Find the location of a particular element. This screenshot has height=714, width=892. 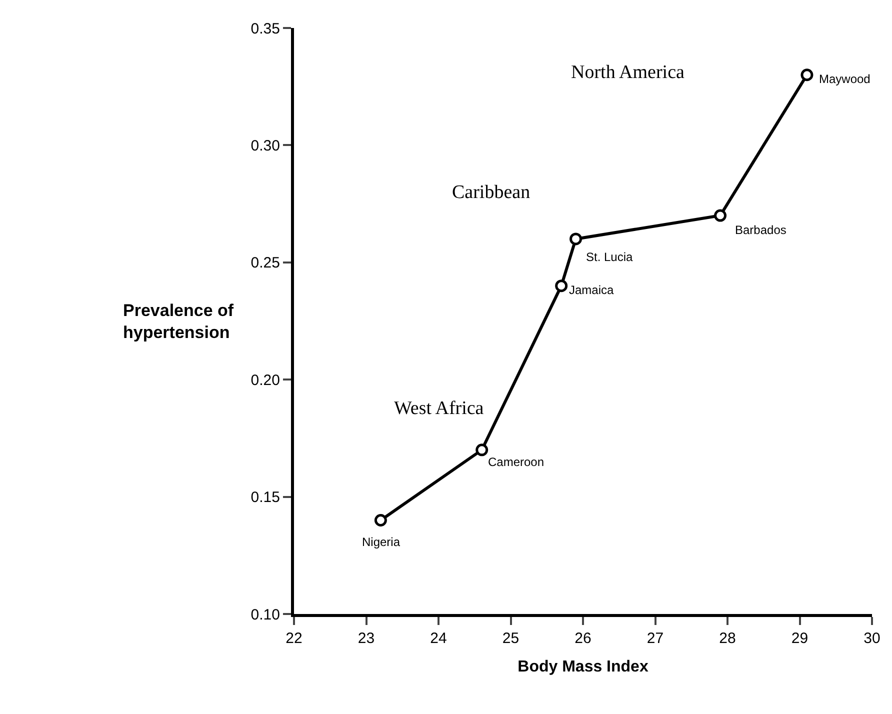

y-axis-title: Prevalence of hypertension is located at coordinates (178, 321).